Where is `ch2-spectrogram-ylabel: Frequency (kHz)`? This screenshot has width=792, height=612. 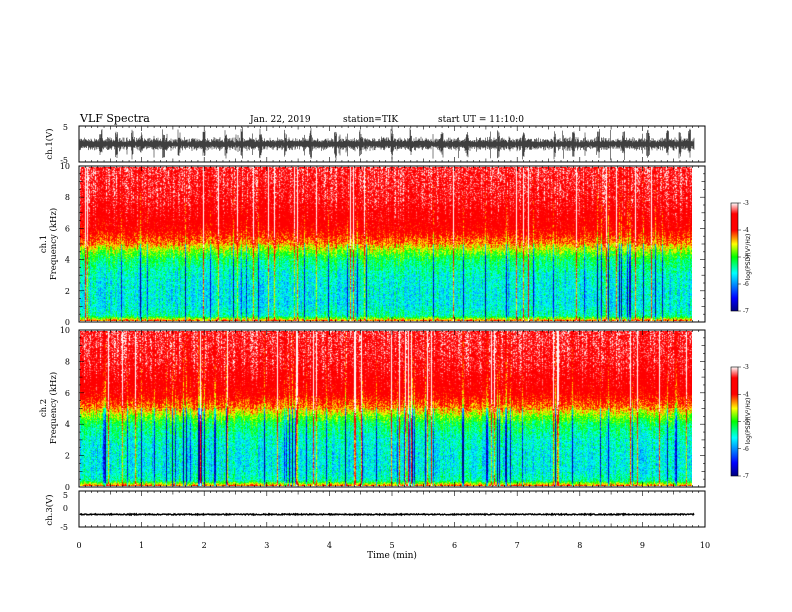 ch2-spectrogram-ylabel: Frequency (kHz) is located at coordinates (53, 408).